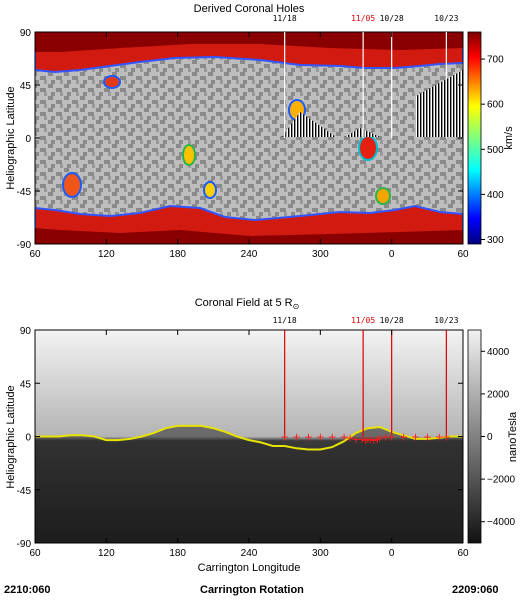 This screenshot has height=605, width=525. I want to click on top-y-axis-label: Heliographic Latitude, so click(11, 137).